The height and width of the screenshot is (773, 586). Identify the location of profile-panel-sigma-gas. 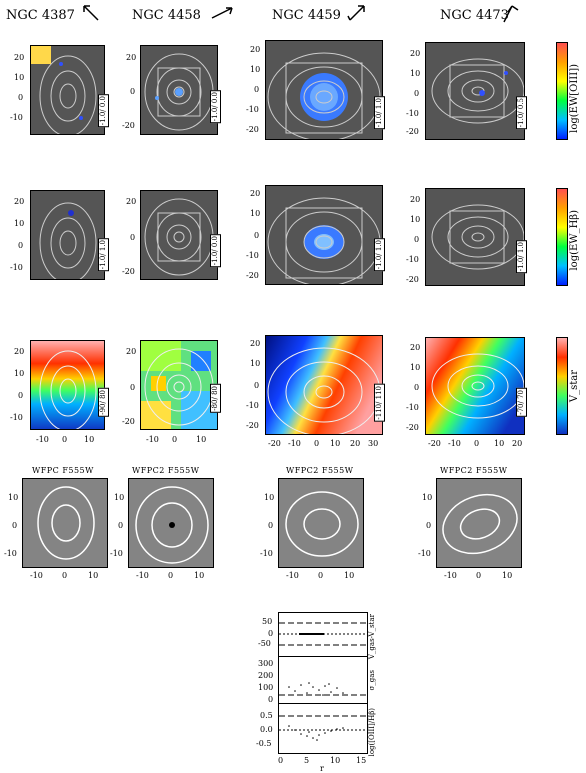
(323, 680).